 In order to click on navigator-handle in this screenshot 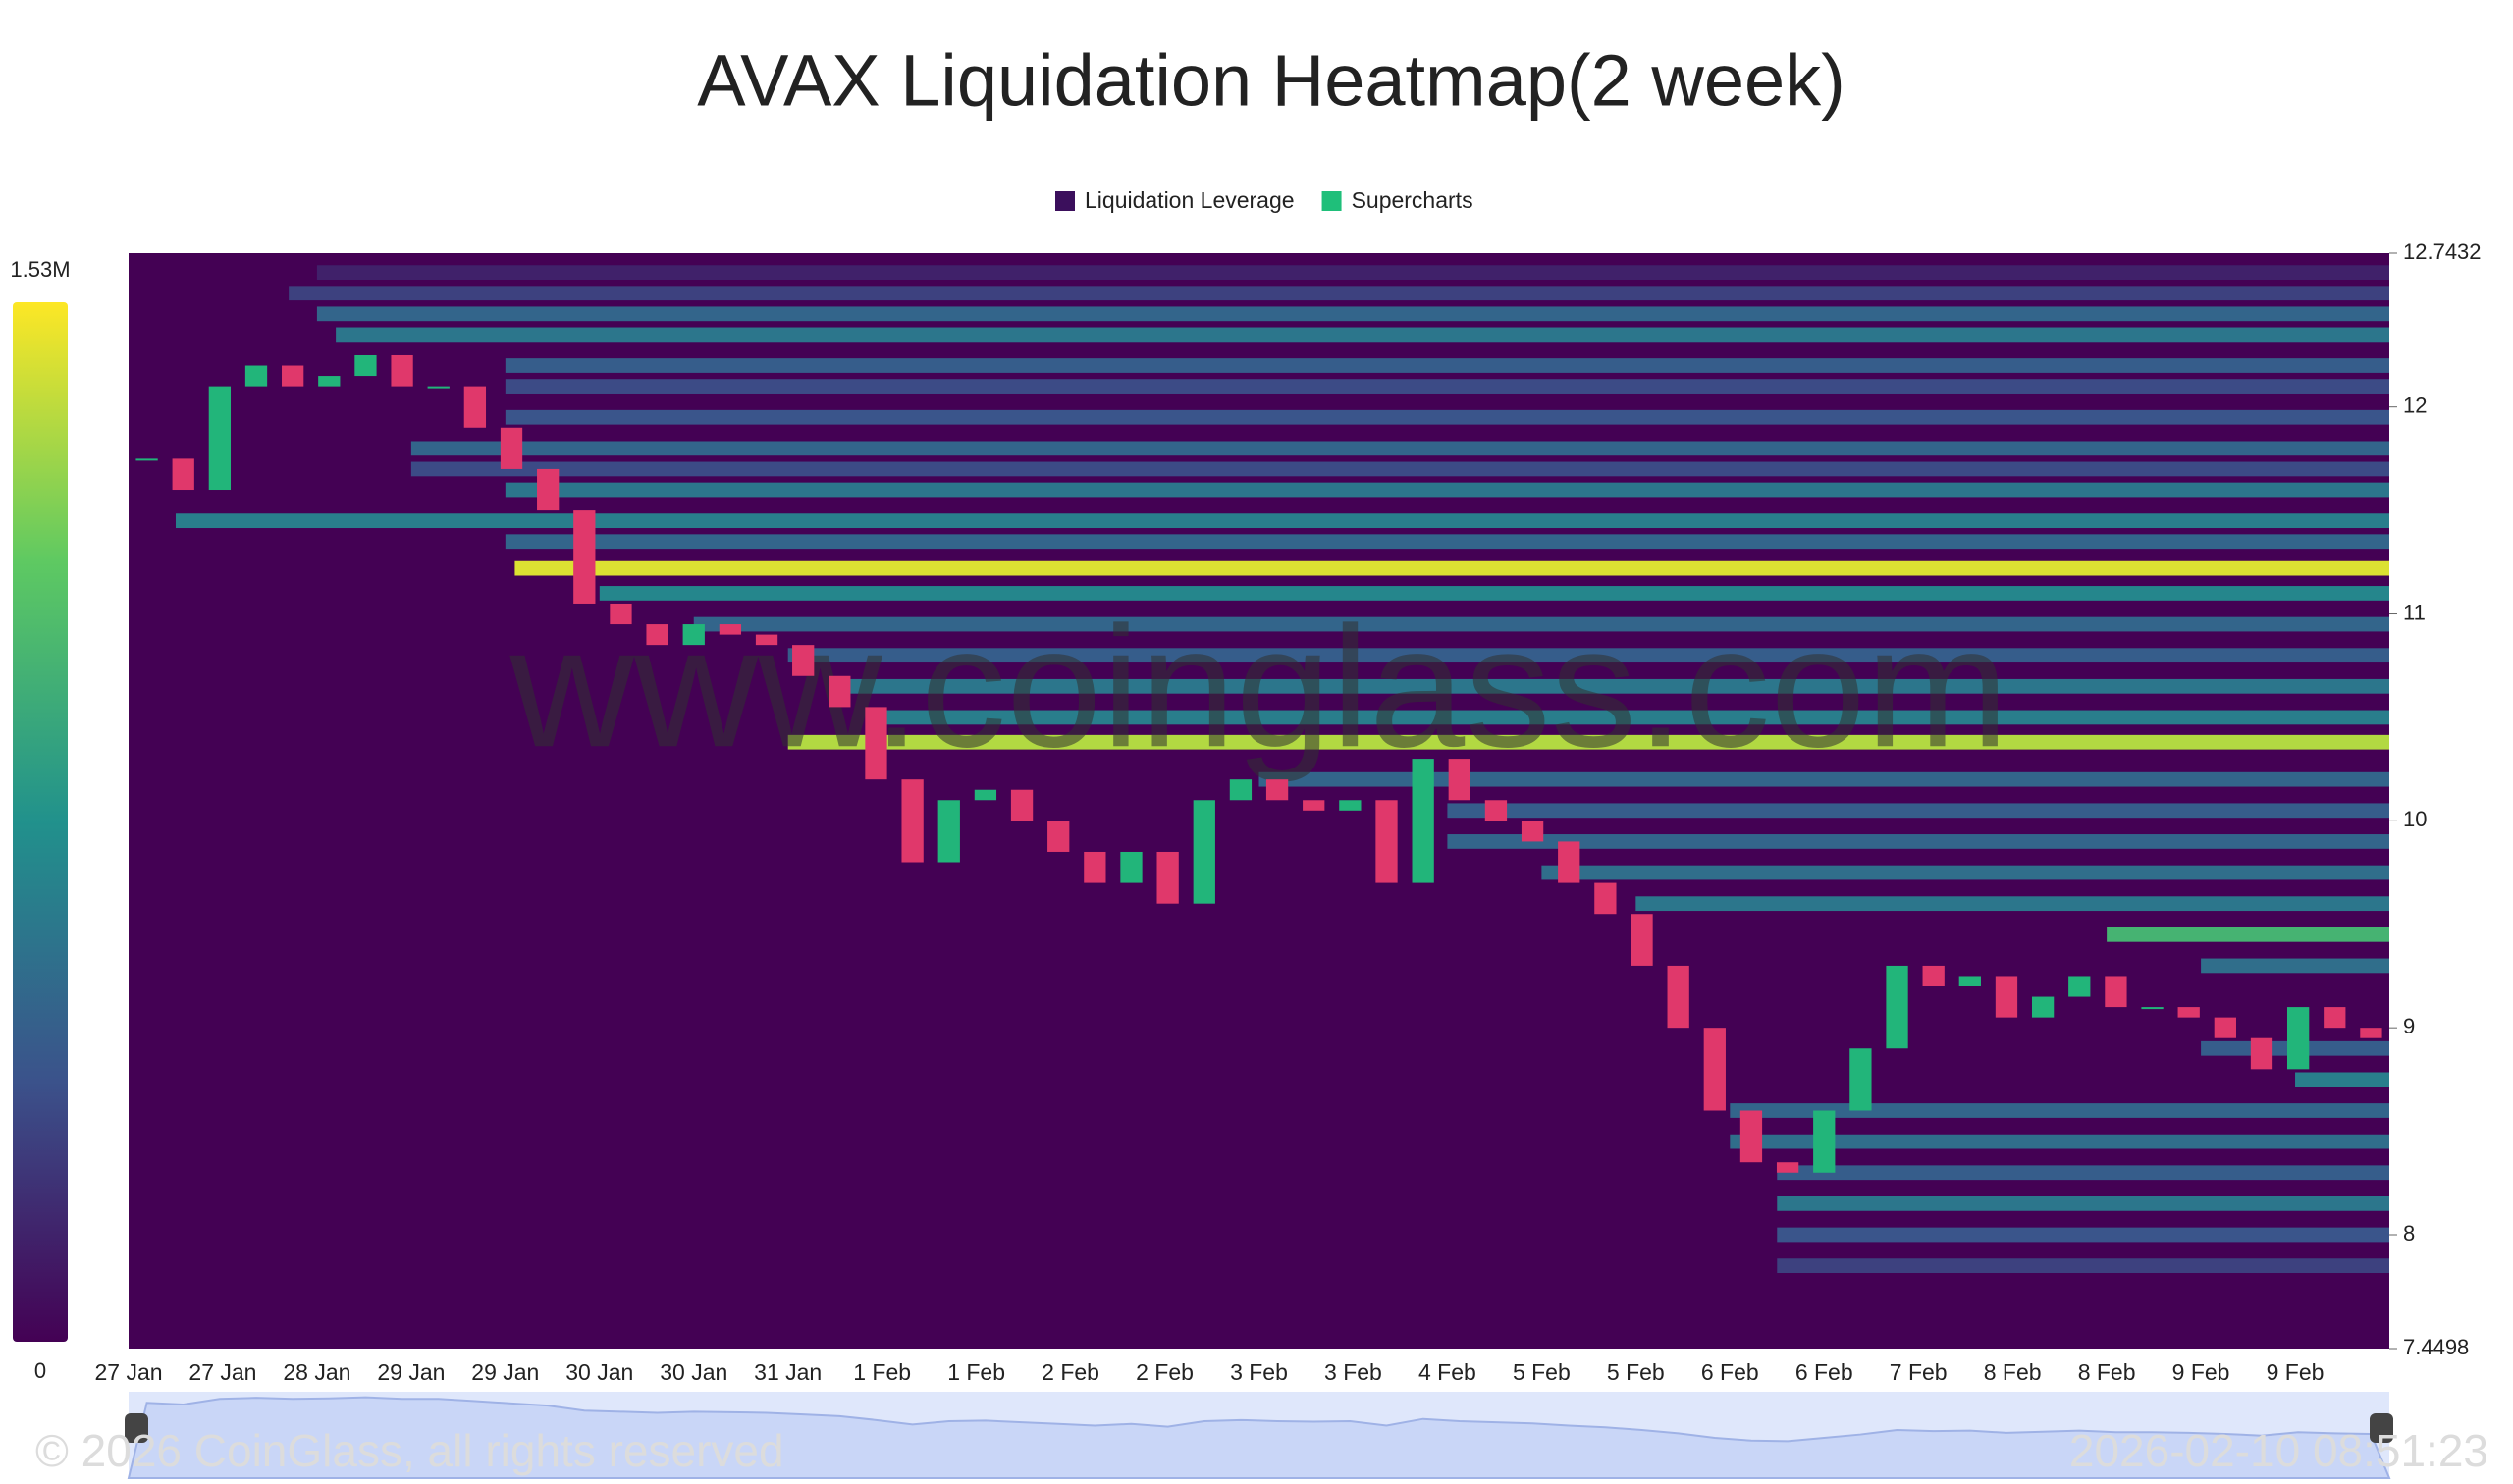, I will do `click(136, 1428)`.